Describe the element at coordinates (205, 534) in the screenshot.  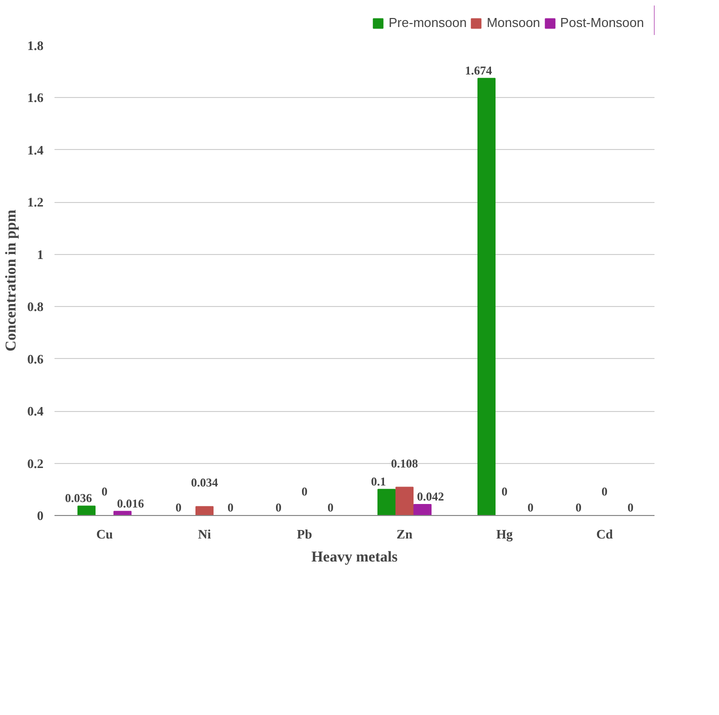
I see `x-tick-label: Ni` at that location.